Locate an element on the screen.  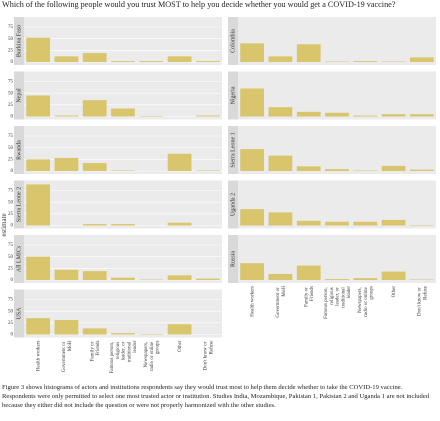
panel-title: Rwanda is located at coordinates (19, 150).